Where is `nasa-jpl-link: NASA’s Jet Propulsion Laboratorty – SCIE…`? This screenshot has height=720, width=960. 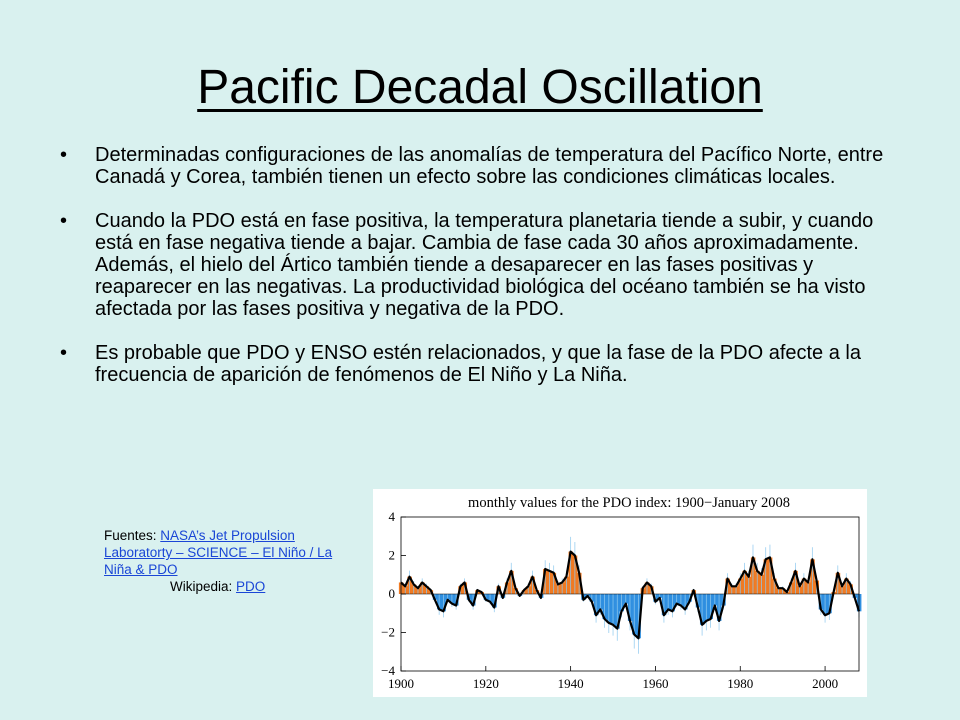 nasa-jpl-link: NASA’s Jet Propulsion Laboratorty – SCIE… is located at coordinates (218, 552).